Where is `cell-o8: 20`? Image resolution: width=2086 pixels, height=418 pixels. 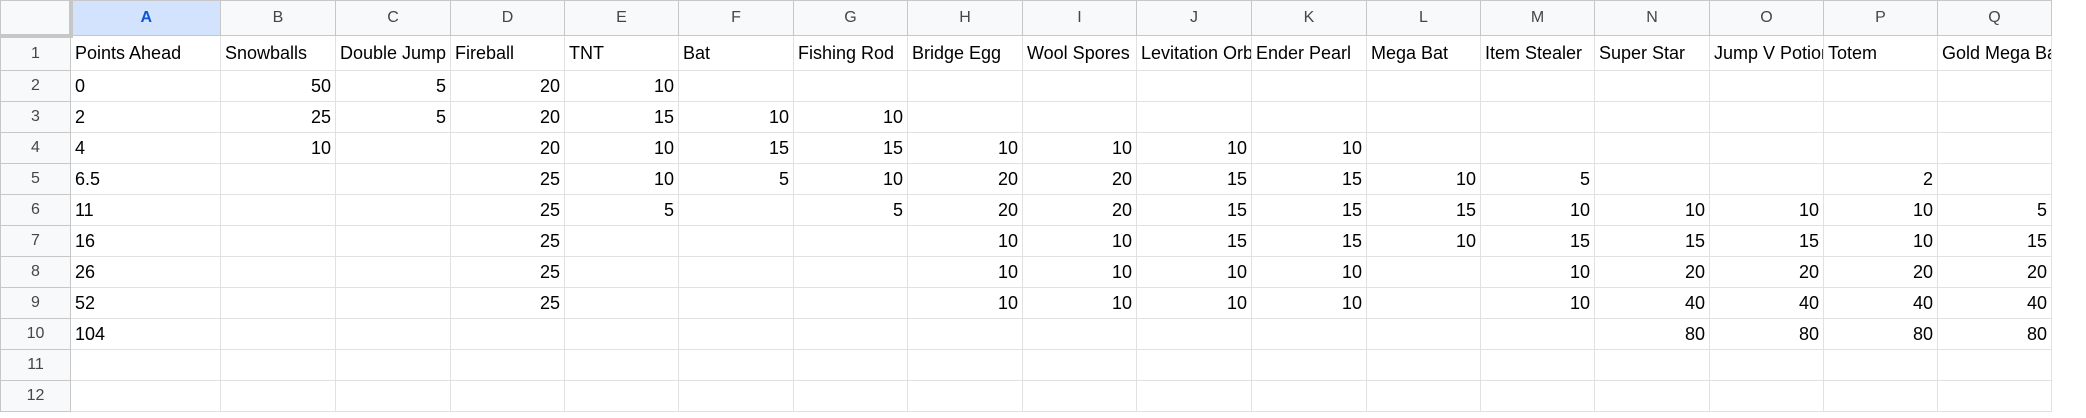 cell-o8: 20 is located at coordinates (1766, 272).